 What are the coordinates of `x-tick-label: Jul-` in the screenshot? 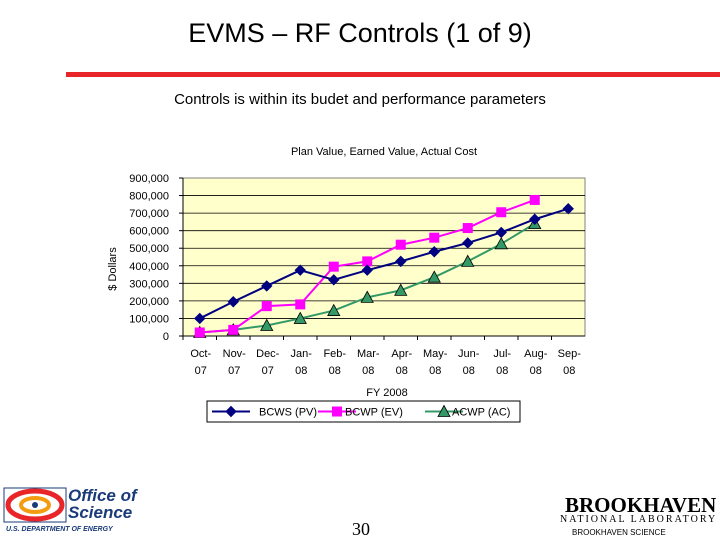 It's located at (502, 354).